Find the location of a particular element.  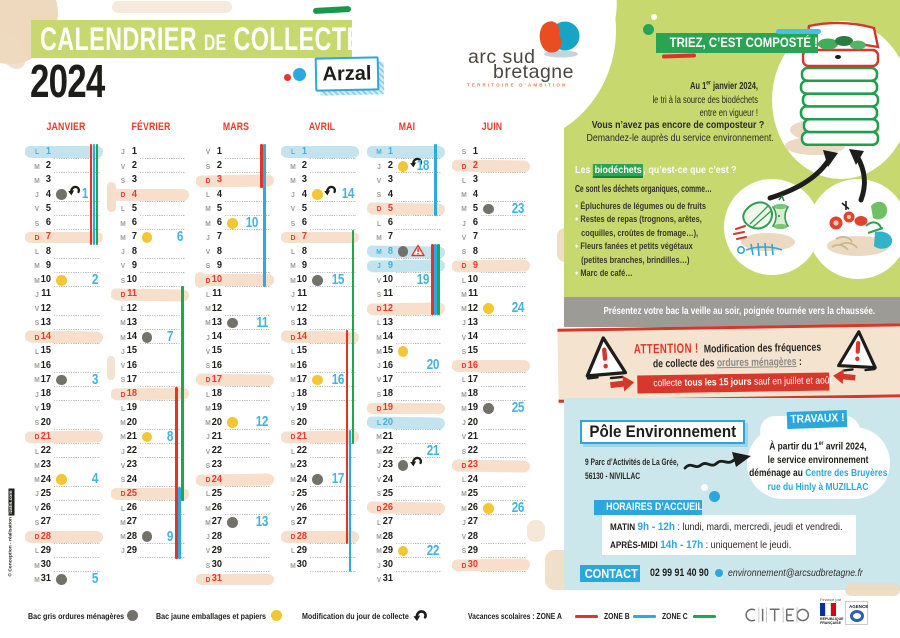

svg-text: arc sud is located at coordinates (501, 57).